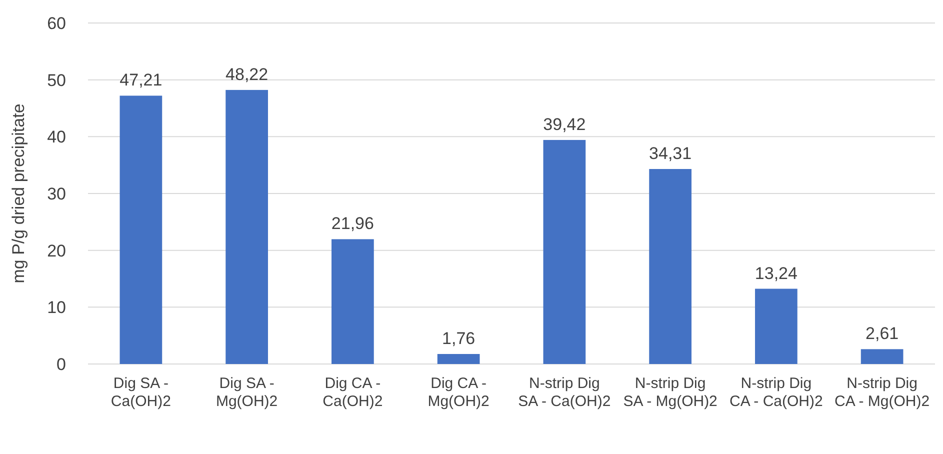 This screenshot has width=943, height=454. I want to click on data-label: 13,24, so click(776, 273).